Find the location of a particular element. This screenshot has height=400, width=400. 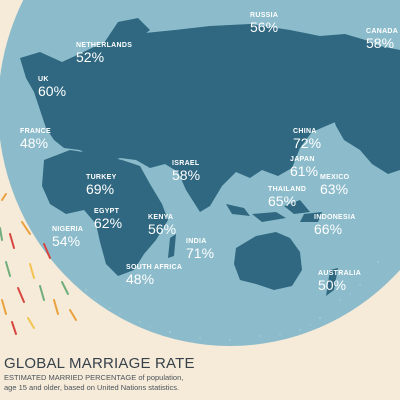

label-china: CHINA 72% is located at coordinates (307, 139).